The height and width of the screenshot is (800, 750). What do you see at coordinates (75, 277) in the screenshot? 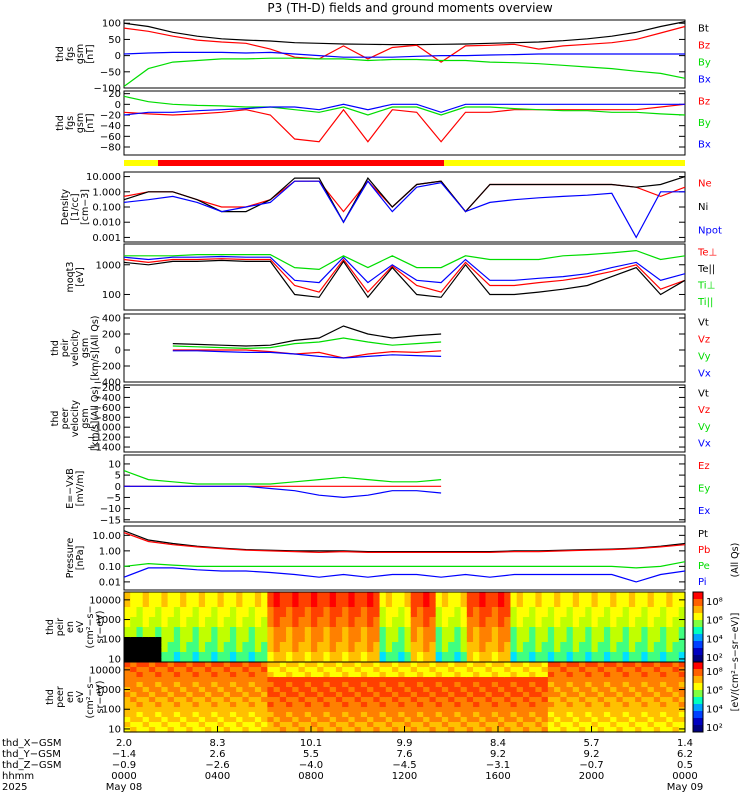
I see `temp-ylabel: moqt3 [eV]` at bounding box center [75, 277].